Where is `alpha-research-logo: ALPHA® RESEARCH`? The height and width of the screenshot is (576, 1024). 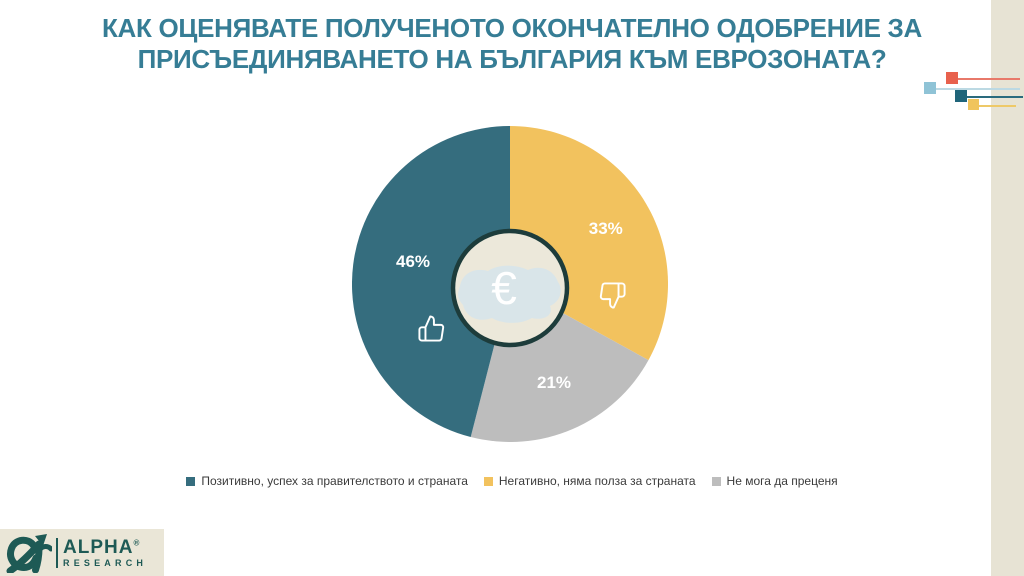
alpha-research-logo: ALPHA® RESEARCH is located at coordinates (82, 552).